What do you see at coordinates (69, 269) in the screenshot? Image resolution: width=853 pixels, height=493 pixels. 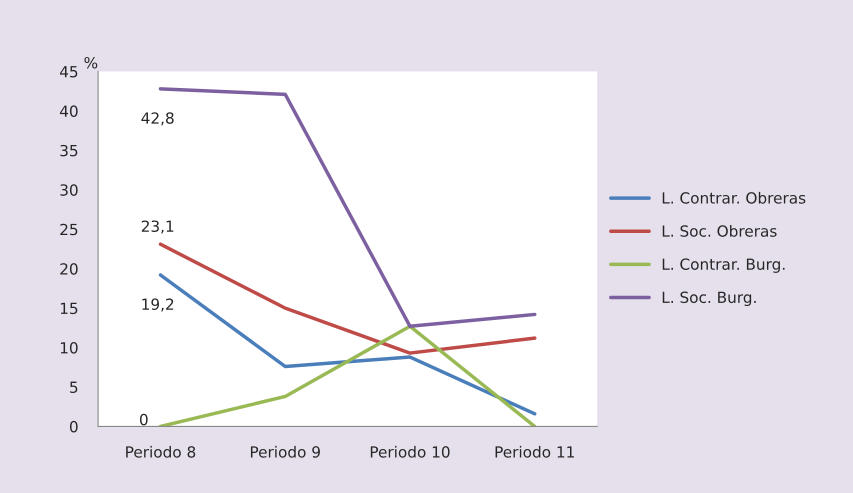 I see `y-tick-label: 20` at bounding box center [69, 269].